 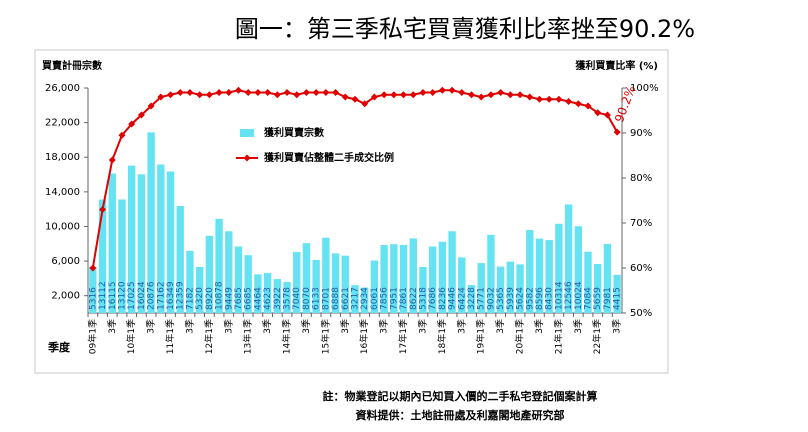 I want to click on bar-value-label: 6888, so click(x=336, y=298).